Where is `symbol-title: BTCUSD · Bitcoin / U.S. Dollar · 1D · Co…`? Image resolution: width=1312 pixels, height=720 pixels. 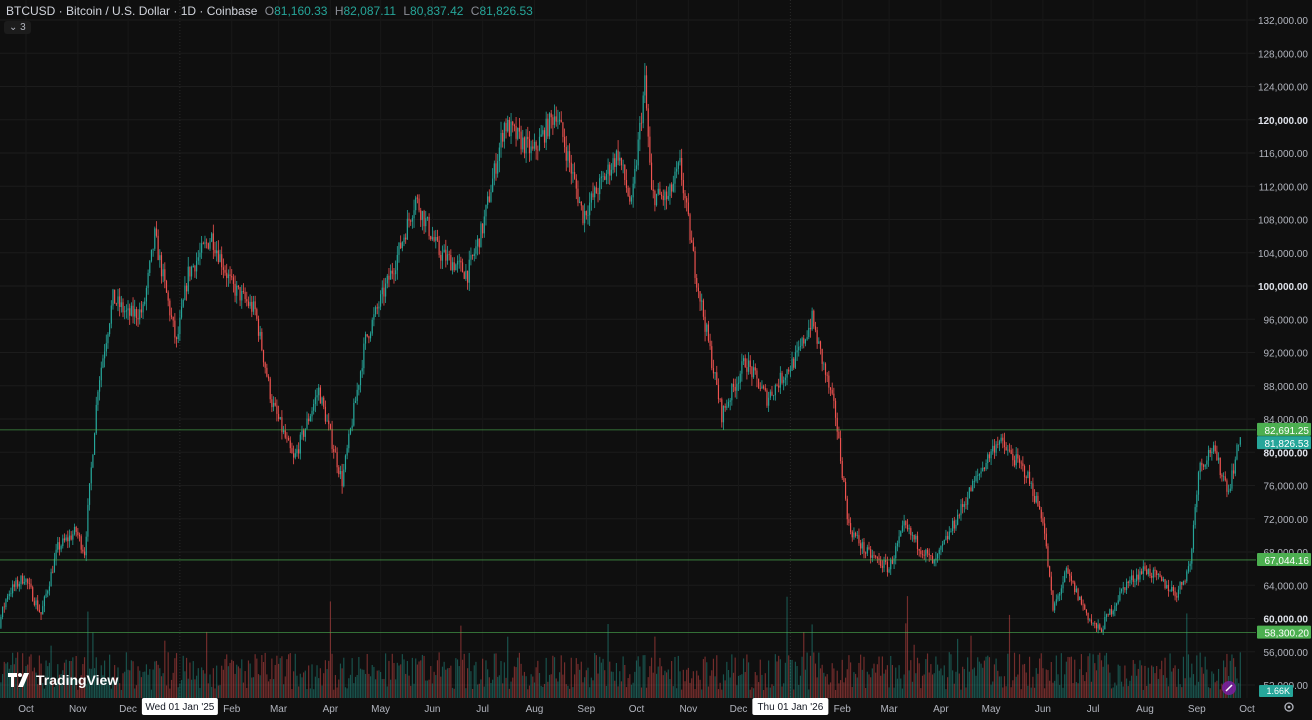
symbol-title: BTCUSD · Bitcoin / U.S. Dollar · 1D · Co… is located at coordinates (132, 11).